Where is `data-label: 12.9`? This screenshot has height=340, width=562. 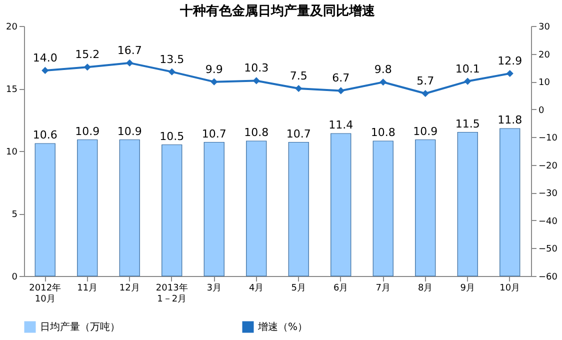 data-label: 12.9 is located at coordinates (510, 61).